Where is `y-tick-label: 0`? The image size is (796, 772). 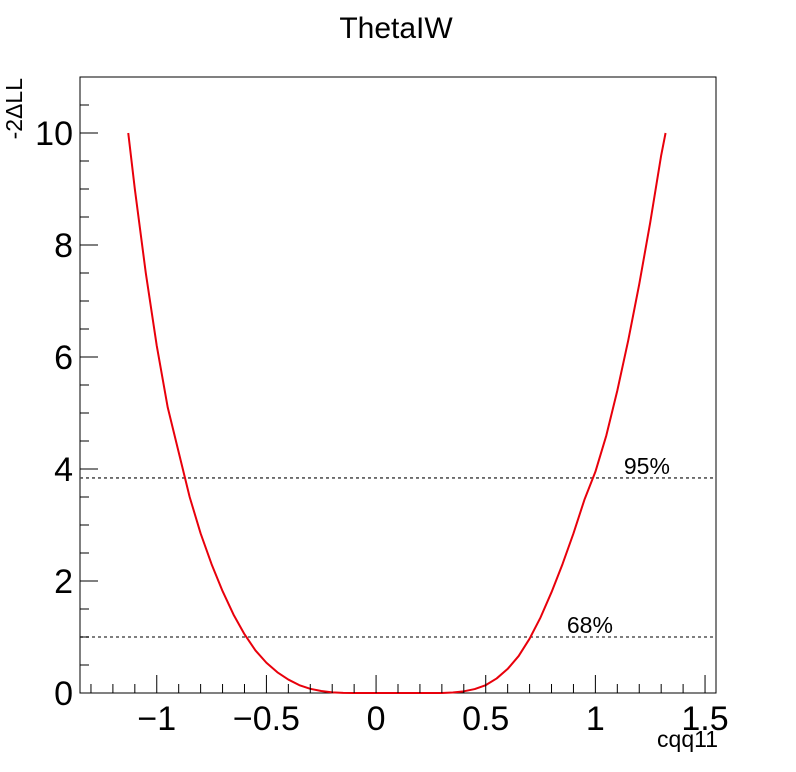 y-tick-label: 0 is located at coordinates (63, 694).